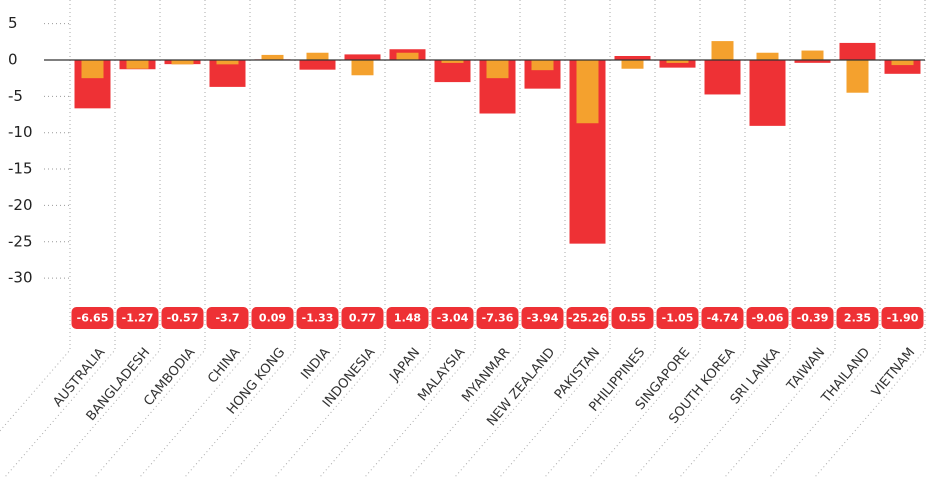 The height and width of the screenshot is (477, 933). I want to click on value-label: -0.57, so click(183, 318).